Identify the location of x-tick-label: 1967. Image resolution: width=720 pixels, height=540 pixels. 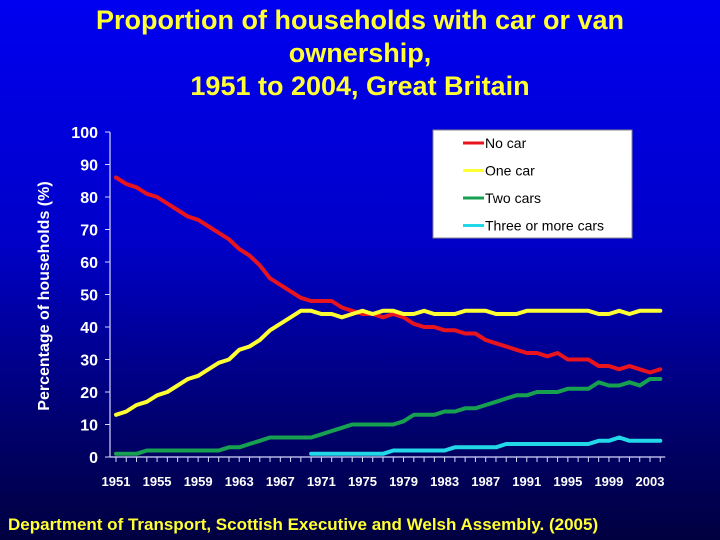
(280, 481).